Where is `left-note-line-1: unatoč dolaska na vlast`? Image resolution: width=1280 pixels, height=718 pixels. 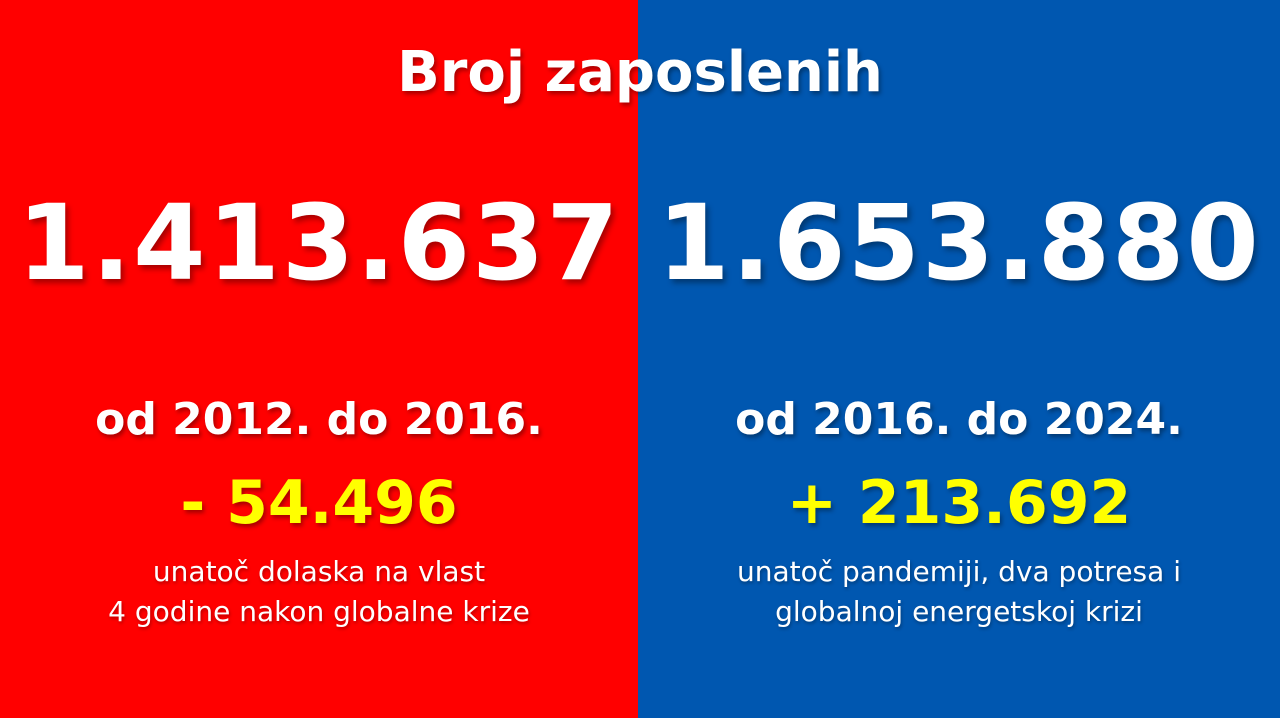 left-note-line-1: unatoč dolaska na vlast is located at coordinates (319, 571).